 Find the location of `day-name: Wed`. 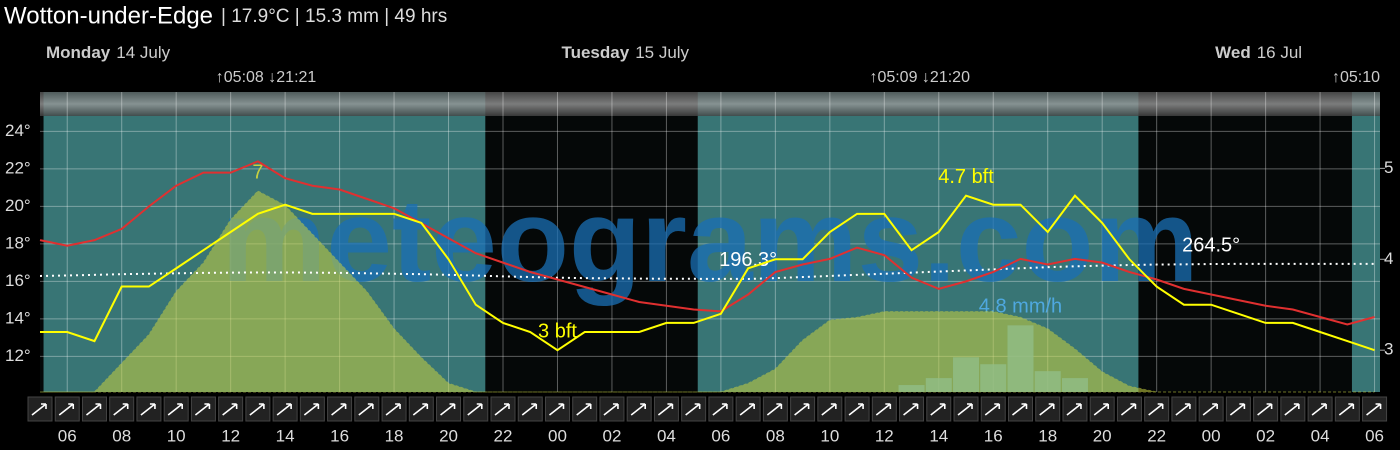

day-name: Wed is located at coordinates (1233, 52).